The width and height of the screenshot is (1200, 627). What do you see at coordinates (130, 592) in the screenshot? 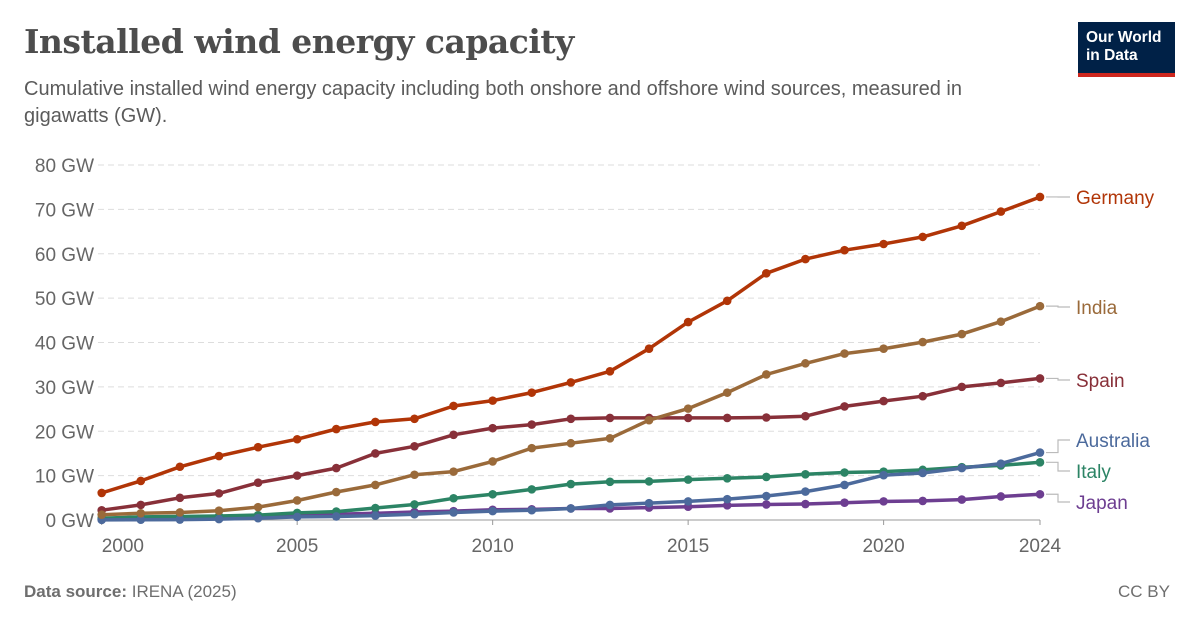
I see `data-source: Data source: IRENA (2025)` at bounding box center [130, 592].